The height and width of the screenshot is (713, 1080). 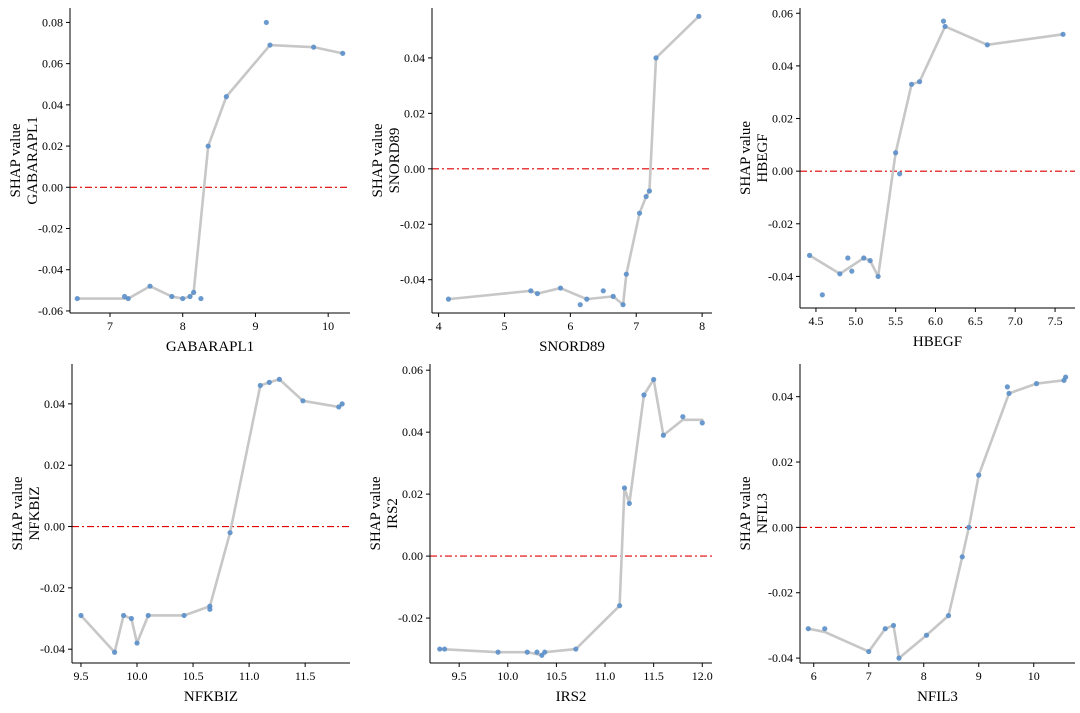 I want to click on x-axis-label: NFIL3, so click(x=937, y=697).